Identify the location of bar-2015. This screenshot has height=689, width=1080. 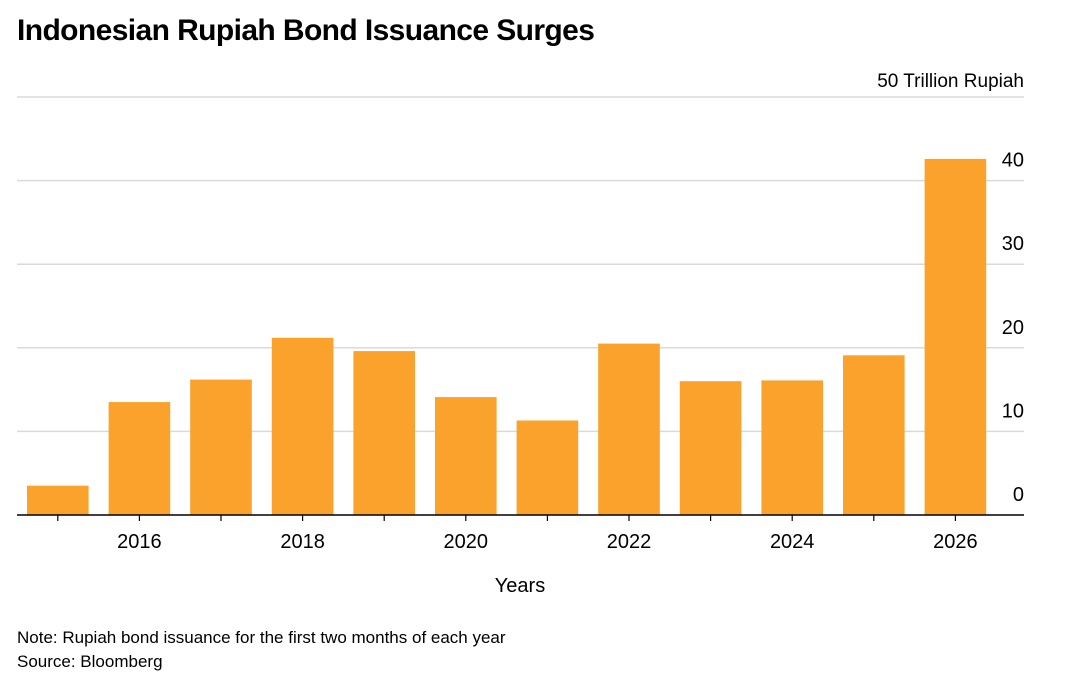
(58, 500).